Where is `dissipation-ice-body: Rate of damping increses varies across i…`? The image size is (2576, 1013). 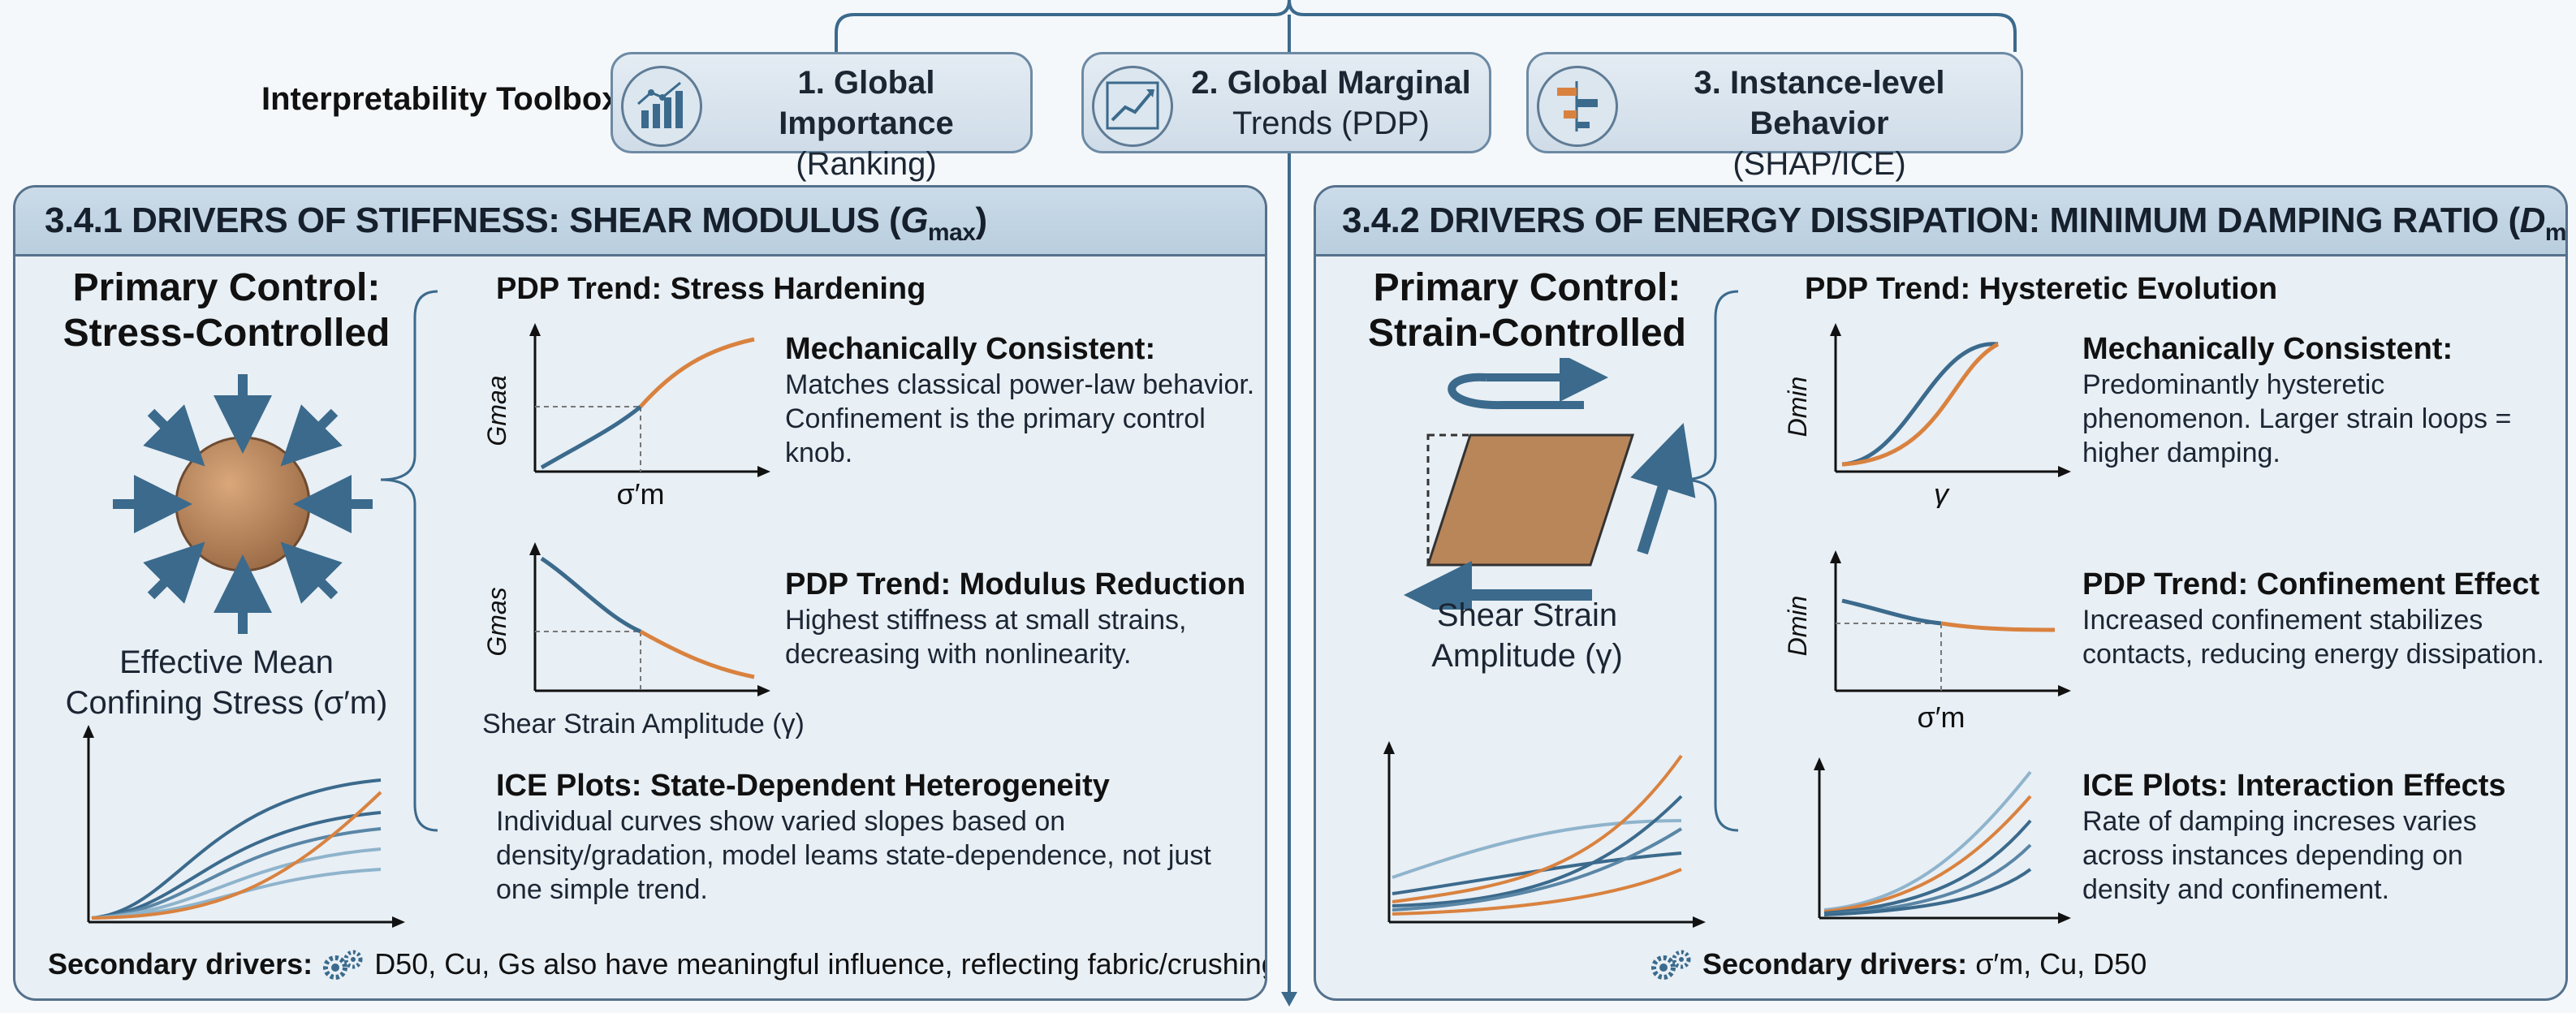 dissipation-ice-body: Rate of damping increses varies across i… is located at coordinates (2279, 855).